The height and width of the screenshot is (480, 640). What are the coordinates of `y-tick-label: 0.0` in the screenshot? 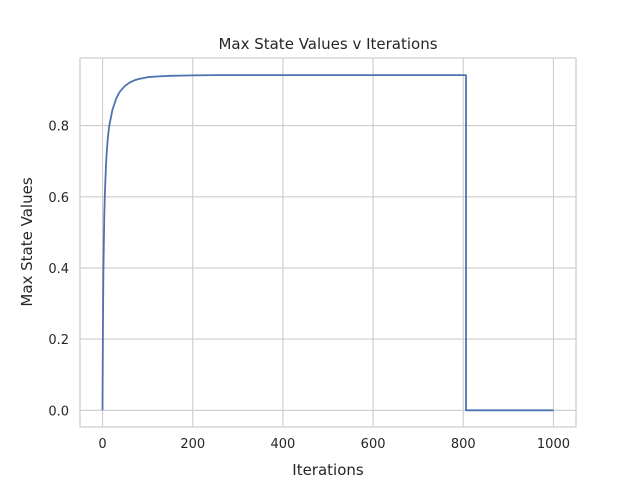 It's located at (58, 411).